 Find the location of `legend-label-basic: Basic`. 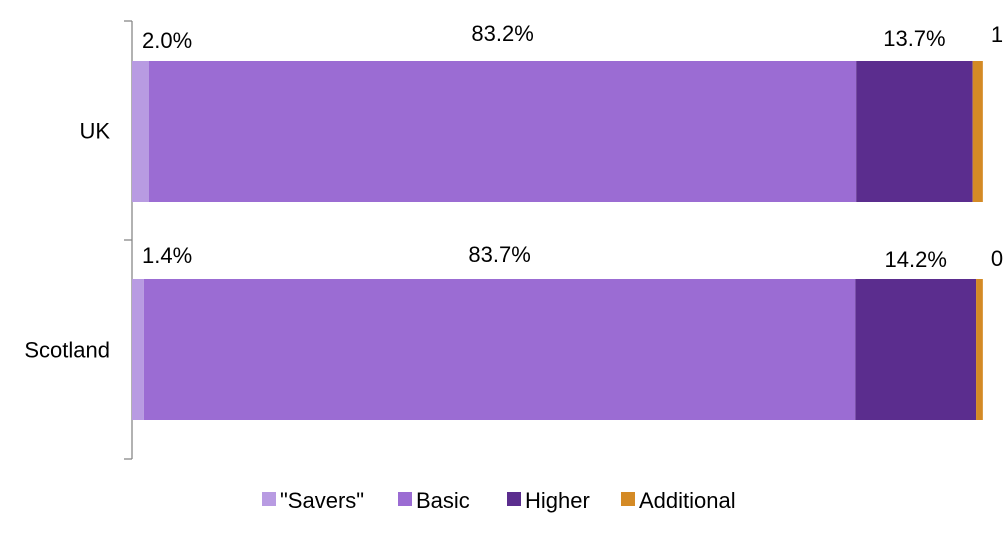

legend-label-basic: Basic is located at coordinates (443, 500).